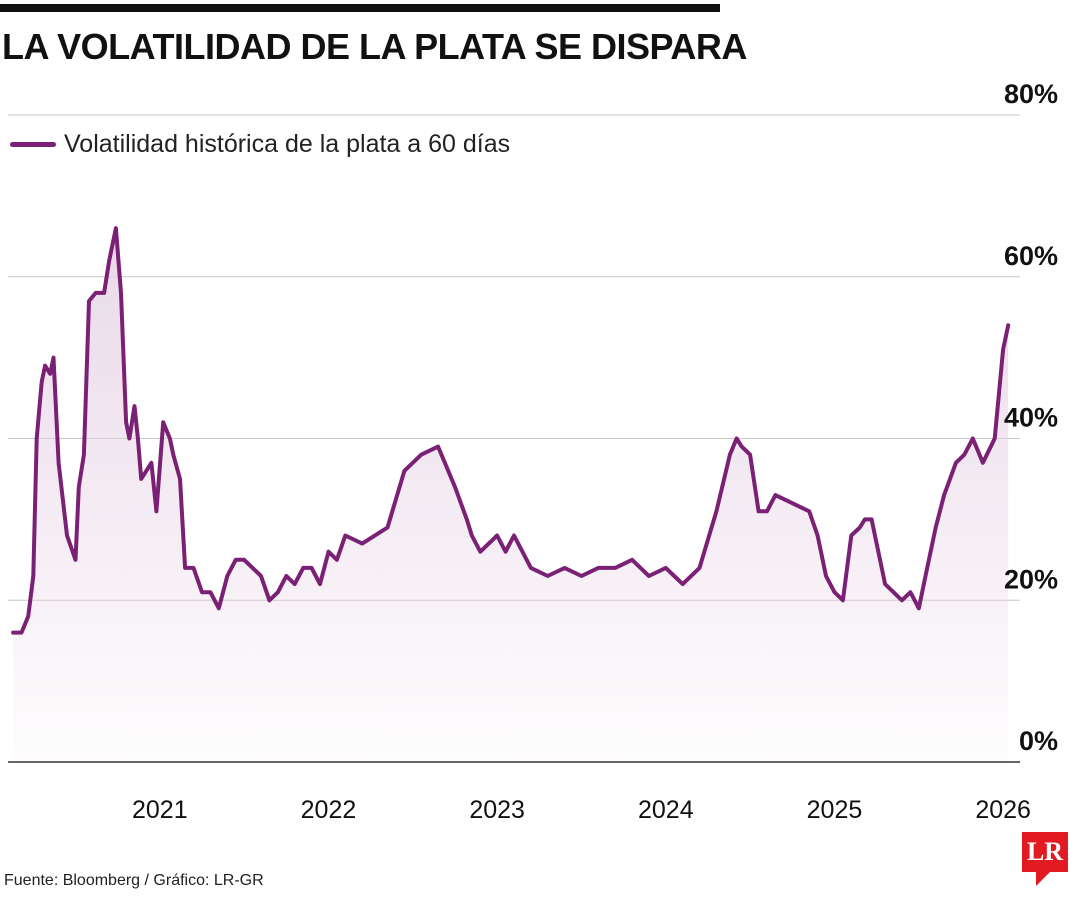 The height and width of the screenshot is (900, 1080). What do you see at coordinates (1043, 879) in the screenshot?
I see `lr-logo-tail` at bounding box center [1043, 879].